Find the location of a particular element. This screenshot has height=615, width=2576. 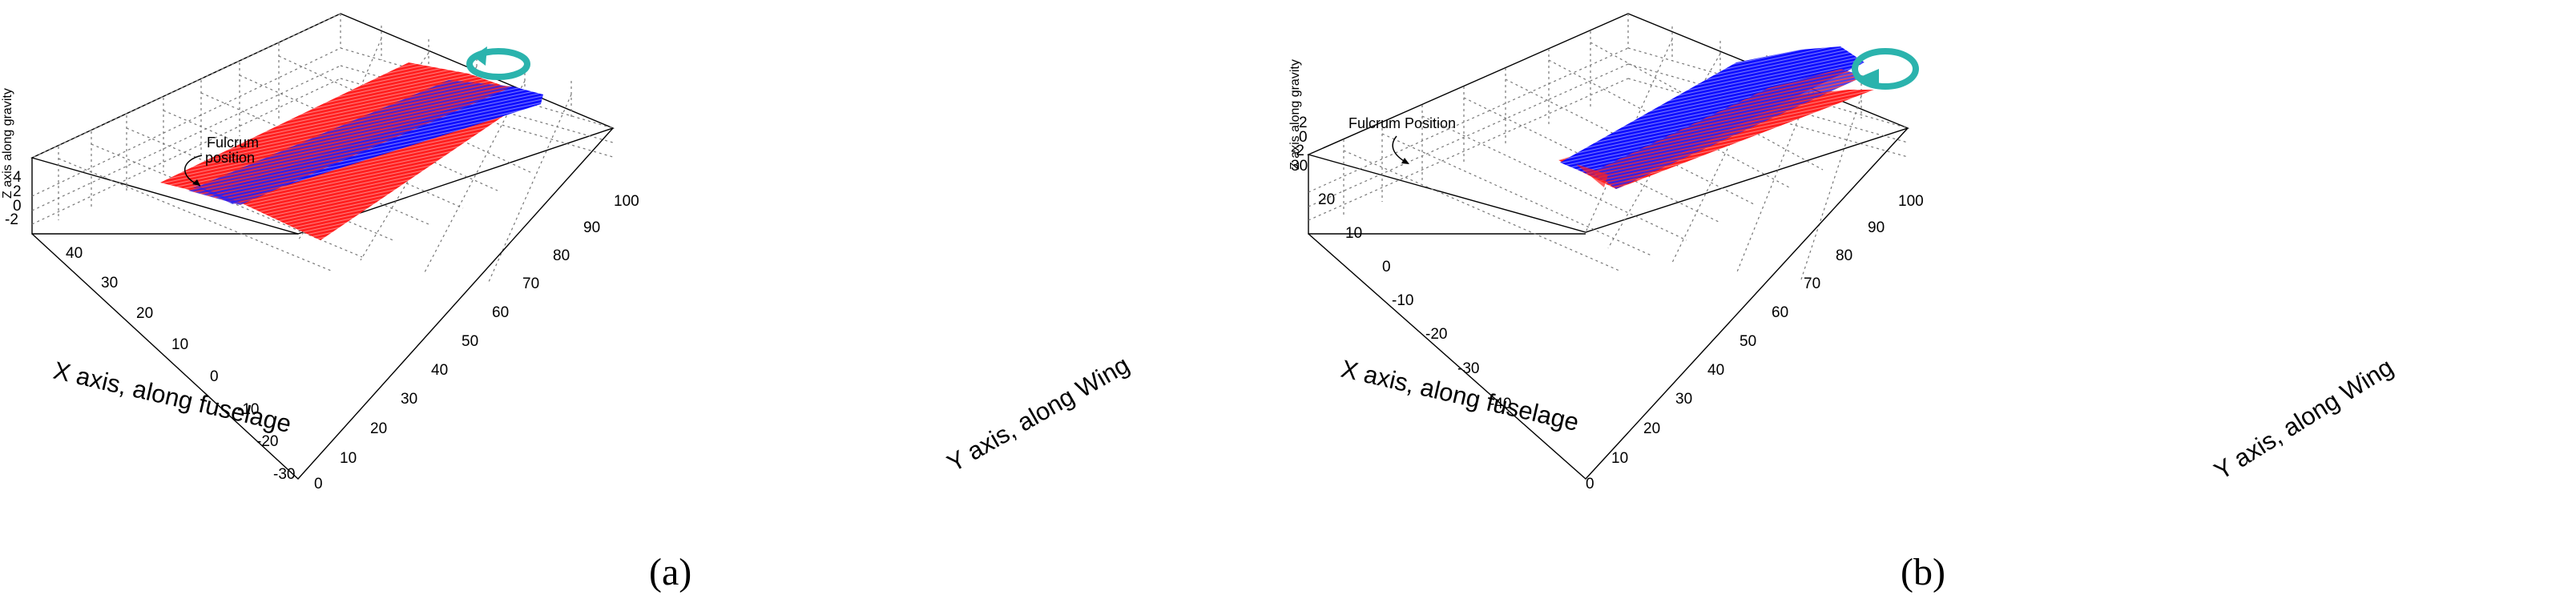

fulcrum-annotation-b: Fulcrum Position is located at coordinates (1402, 139).